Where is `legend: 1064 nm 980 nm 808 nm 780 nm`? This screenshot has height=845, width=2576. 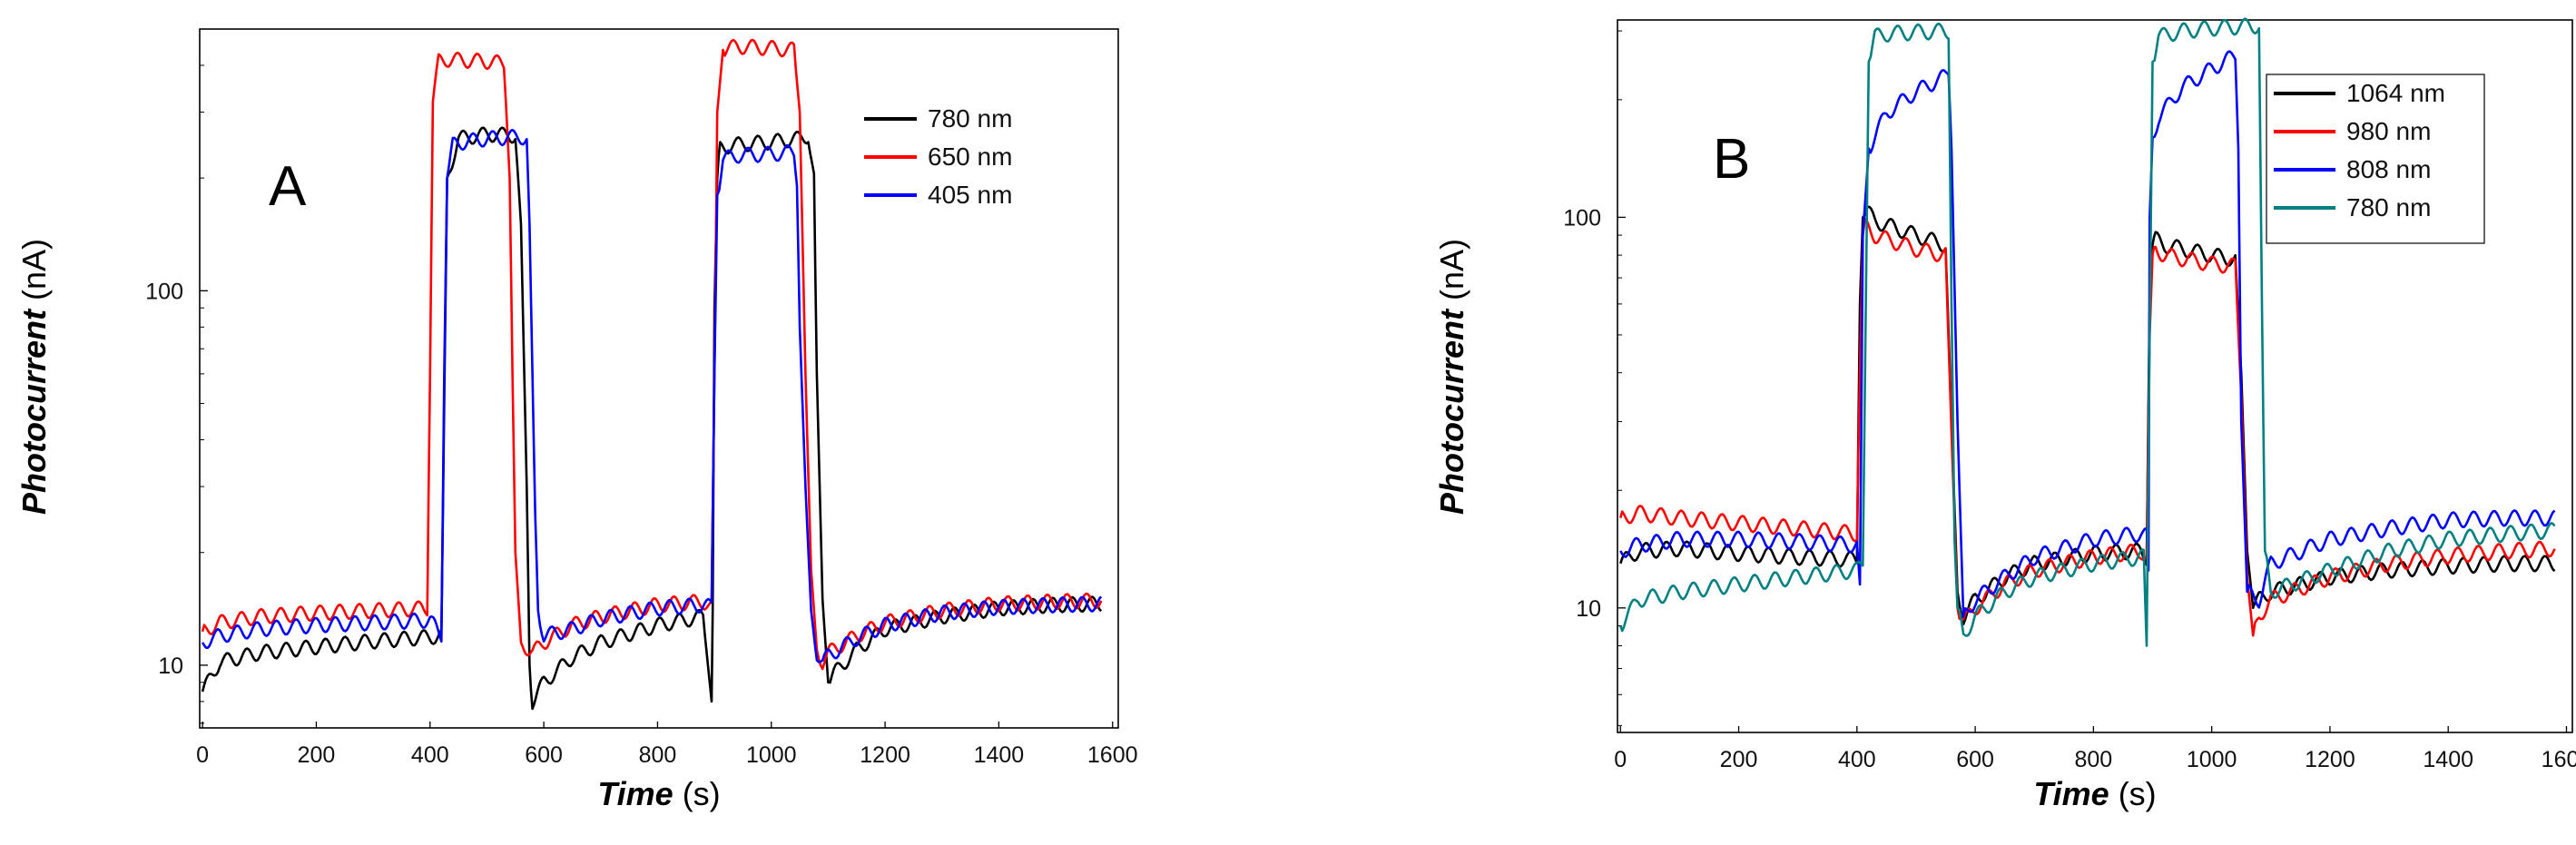 legend: 1064 nm 980 nm 808 nm 780 nm is located at coordinates (2375, 159).